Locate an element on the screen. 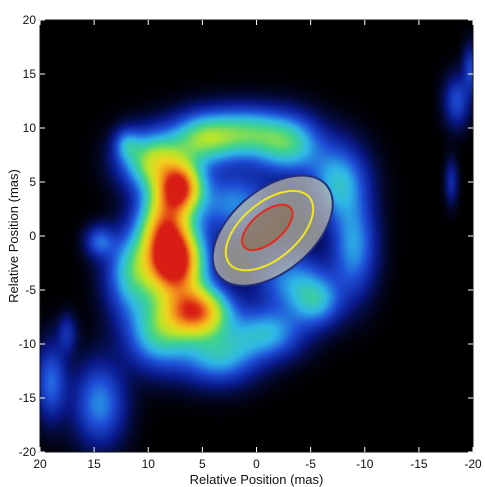 The width and height of the screenshot is (485, 487). x-tick-label: 20 is located at coordinates (40, 464).